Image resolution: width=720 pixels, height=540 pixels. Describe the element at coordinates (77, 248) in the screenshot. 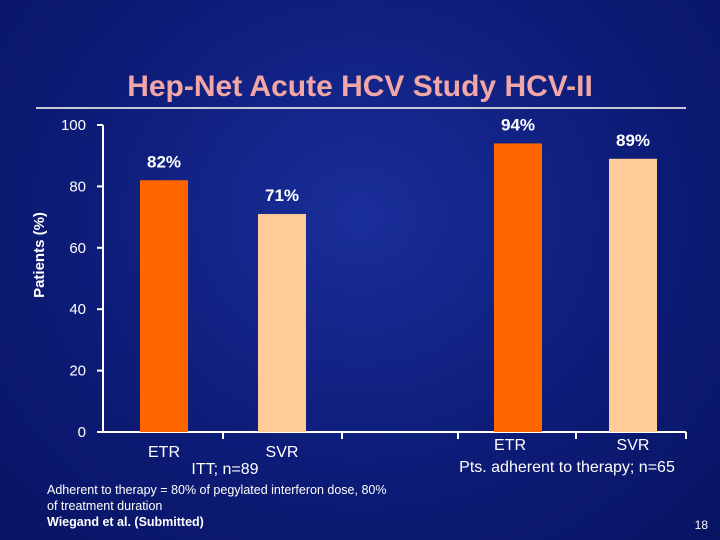

I see `y-tick-label: 60` at that location.